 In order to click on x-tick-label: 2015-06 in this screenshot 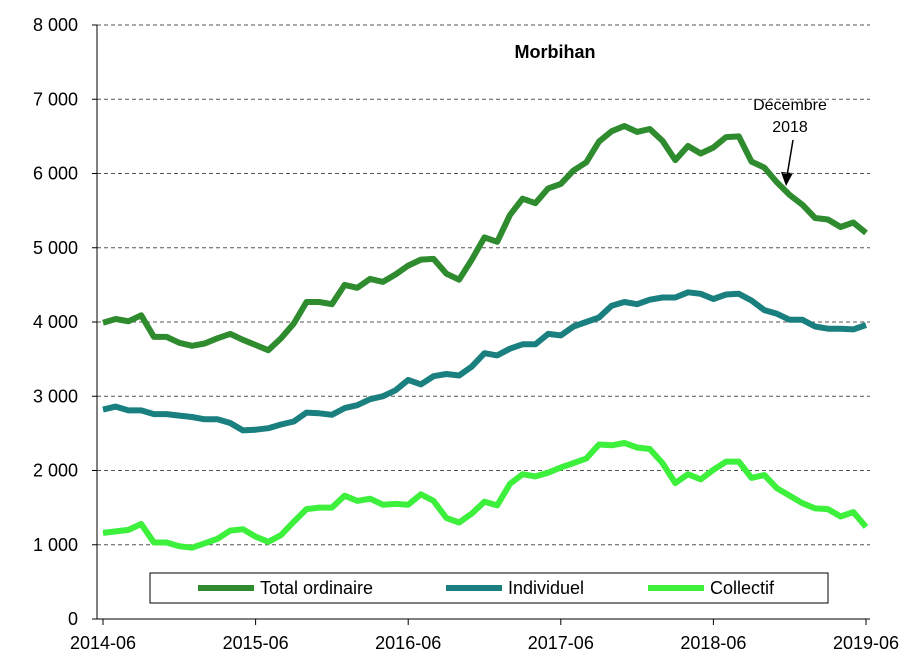, I will do `click(256, 643)`.